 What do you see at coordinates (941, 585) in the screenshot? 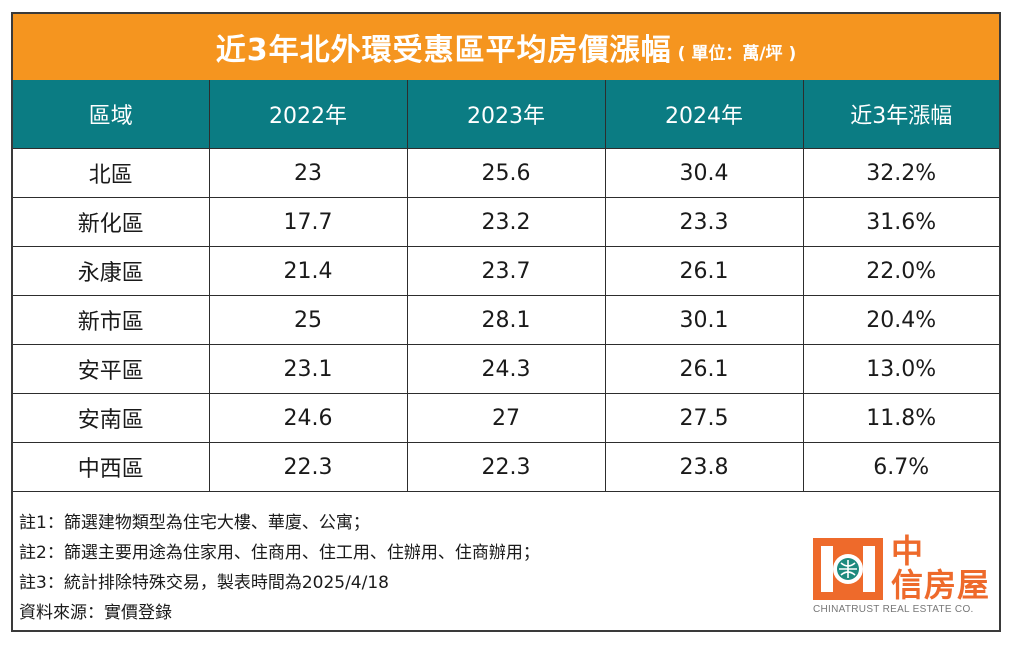
I see `logo-line-2: 信房屋` at bounding box center [941, 585].